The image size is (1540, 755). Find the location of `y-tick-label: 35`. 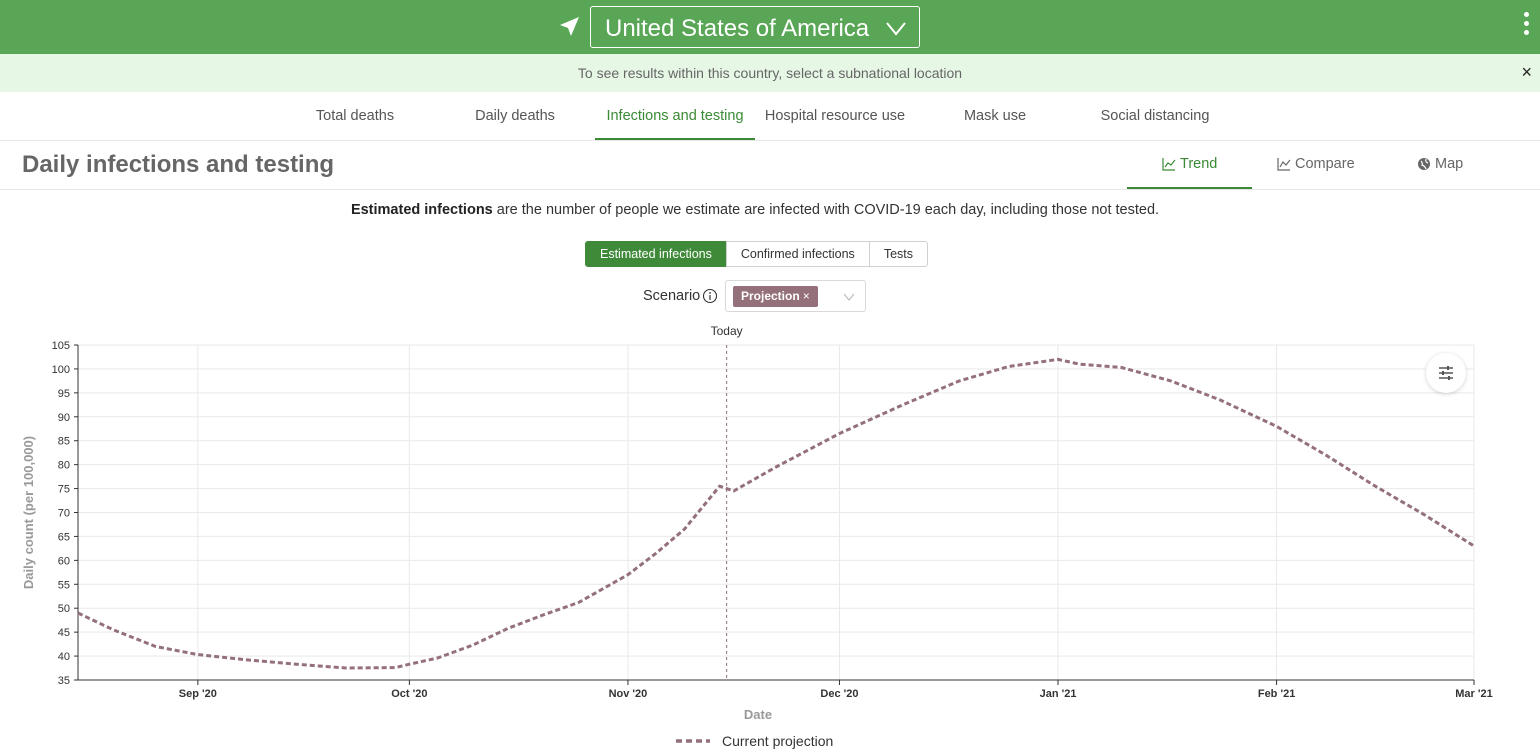

y-tick-label: 35 is located at coordinates (64, 681).